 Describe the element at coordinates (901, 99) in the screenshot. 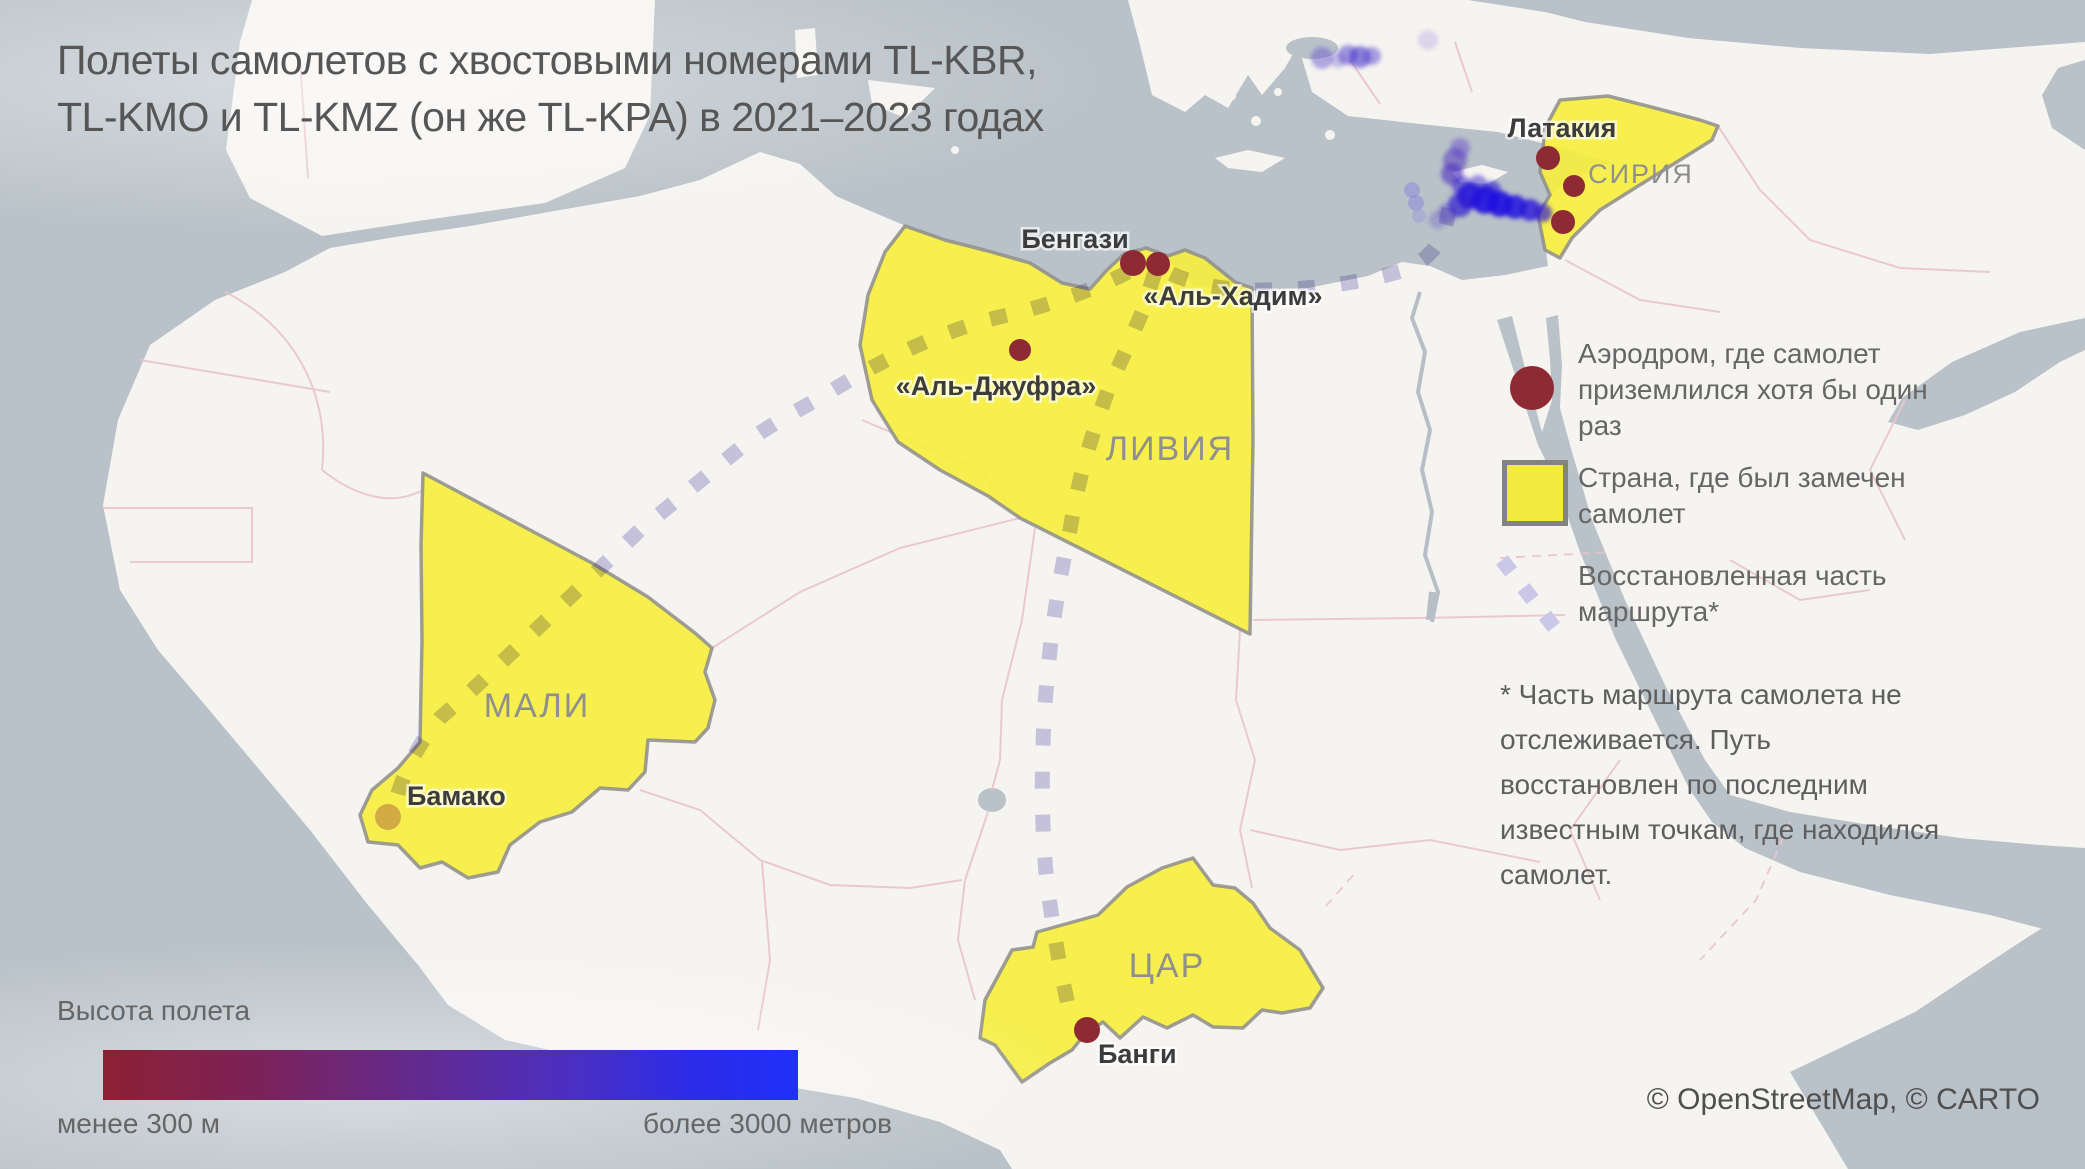

I see `island-sicily` at that location.